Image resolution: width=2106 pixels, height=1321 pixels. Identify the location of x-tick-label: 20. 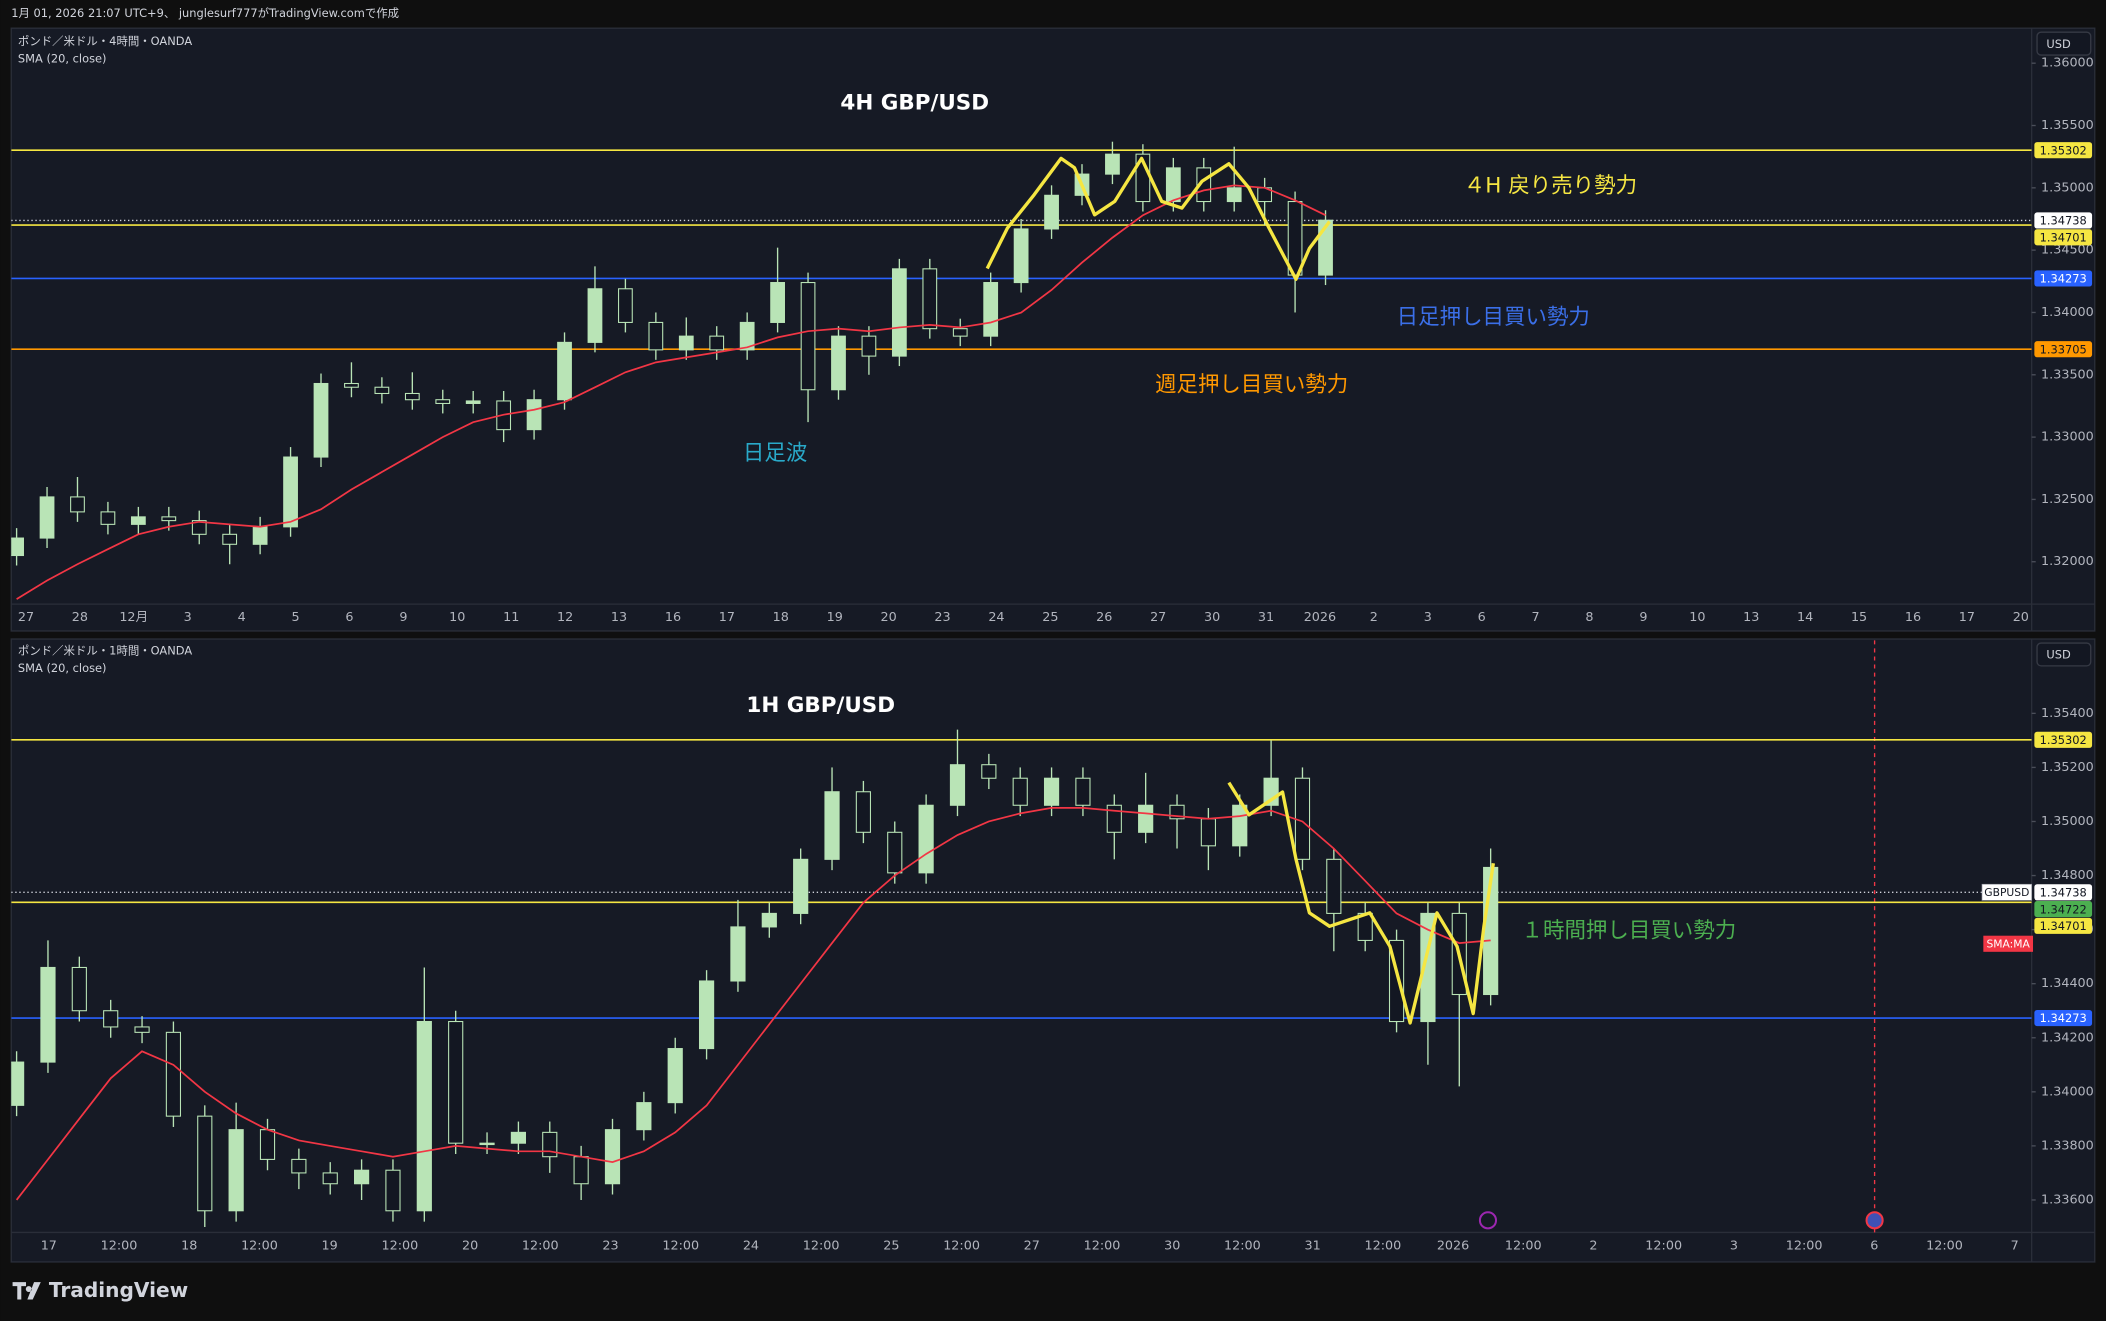
(889, 617).